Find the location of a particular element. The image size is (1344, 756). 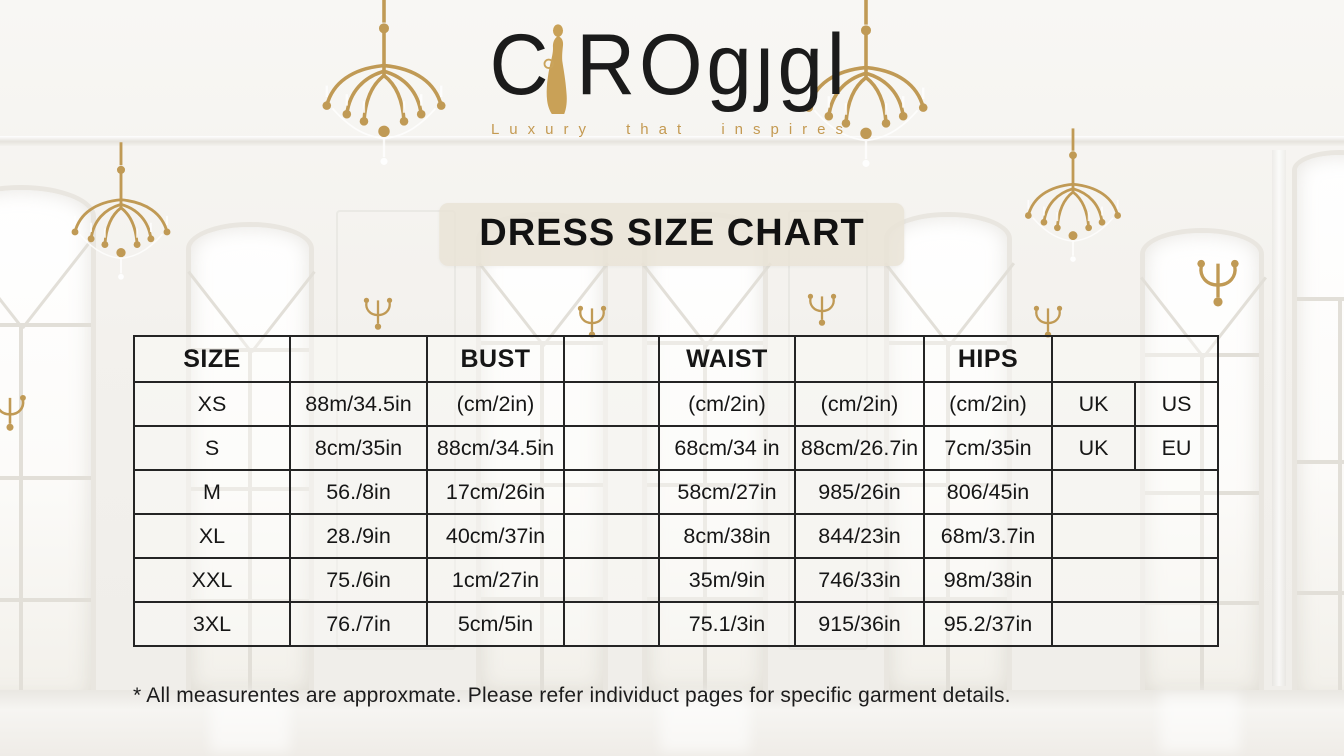

table-cell: US is located at coordinates (1176, 404).